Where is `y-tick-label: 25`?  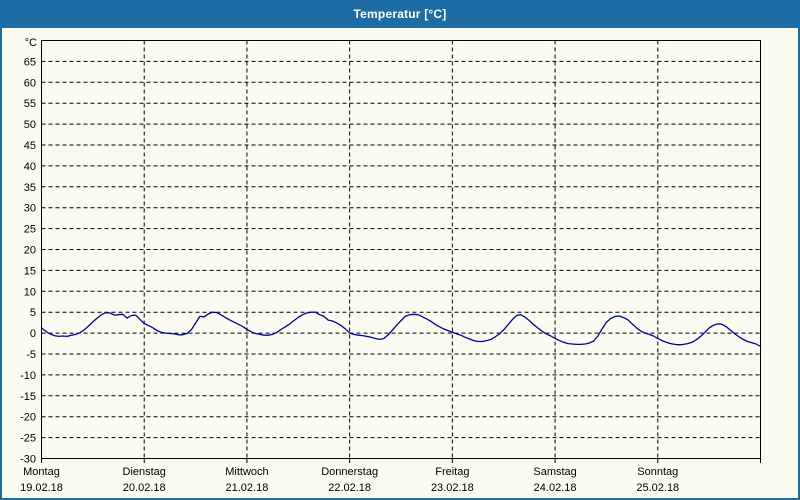
y-tick-label: 25 is located at coordinates (30, 230).